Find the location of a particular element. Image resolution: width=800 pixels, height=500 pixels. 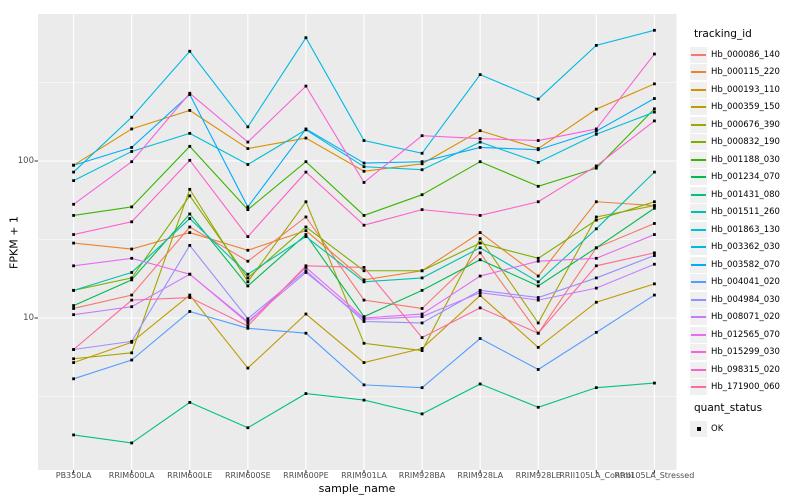

legend-item-Hb_004041_020: Hb_004041_020 is located at coordinates (744, 283).